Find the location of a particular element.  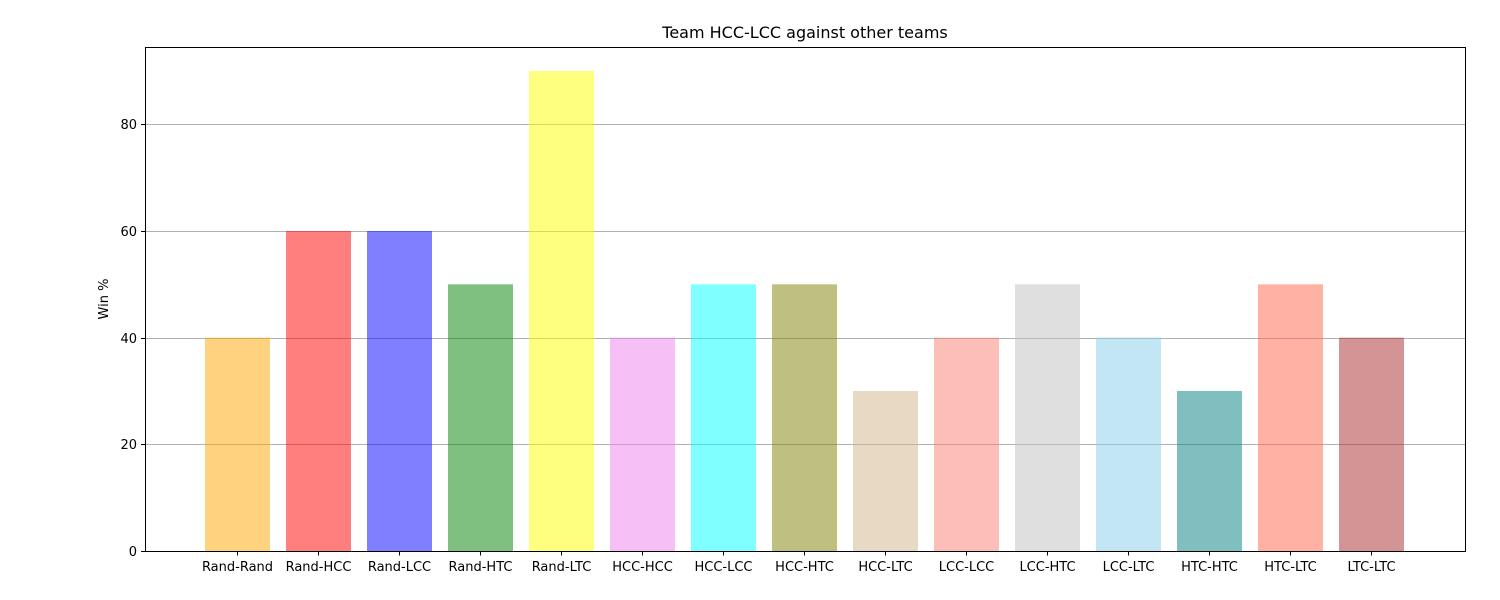

x-tick-label: LCC-HTC is located at coordinates (1047, 567).